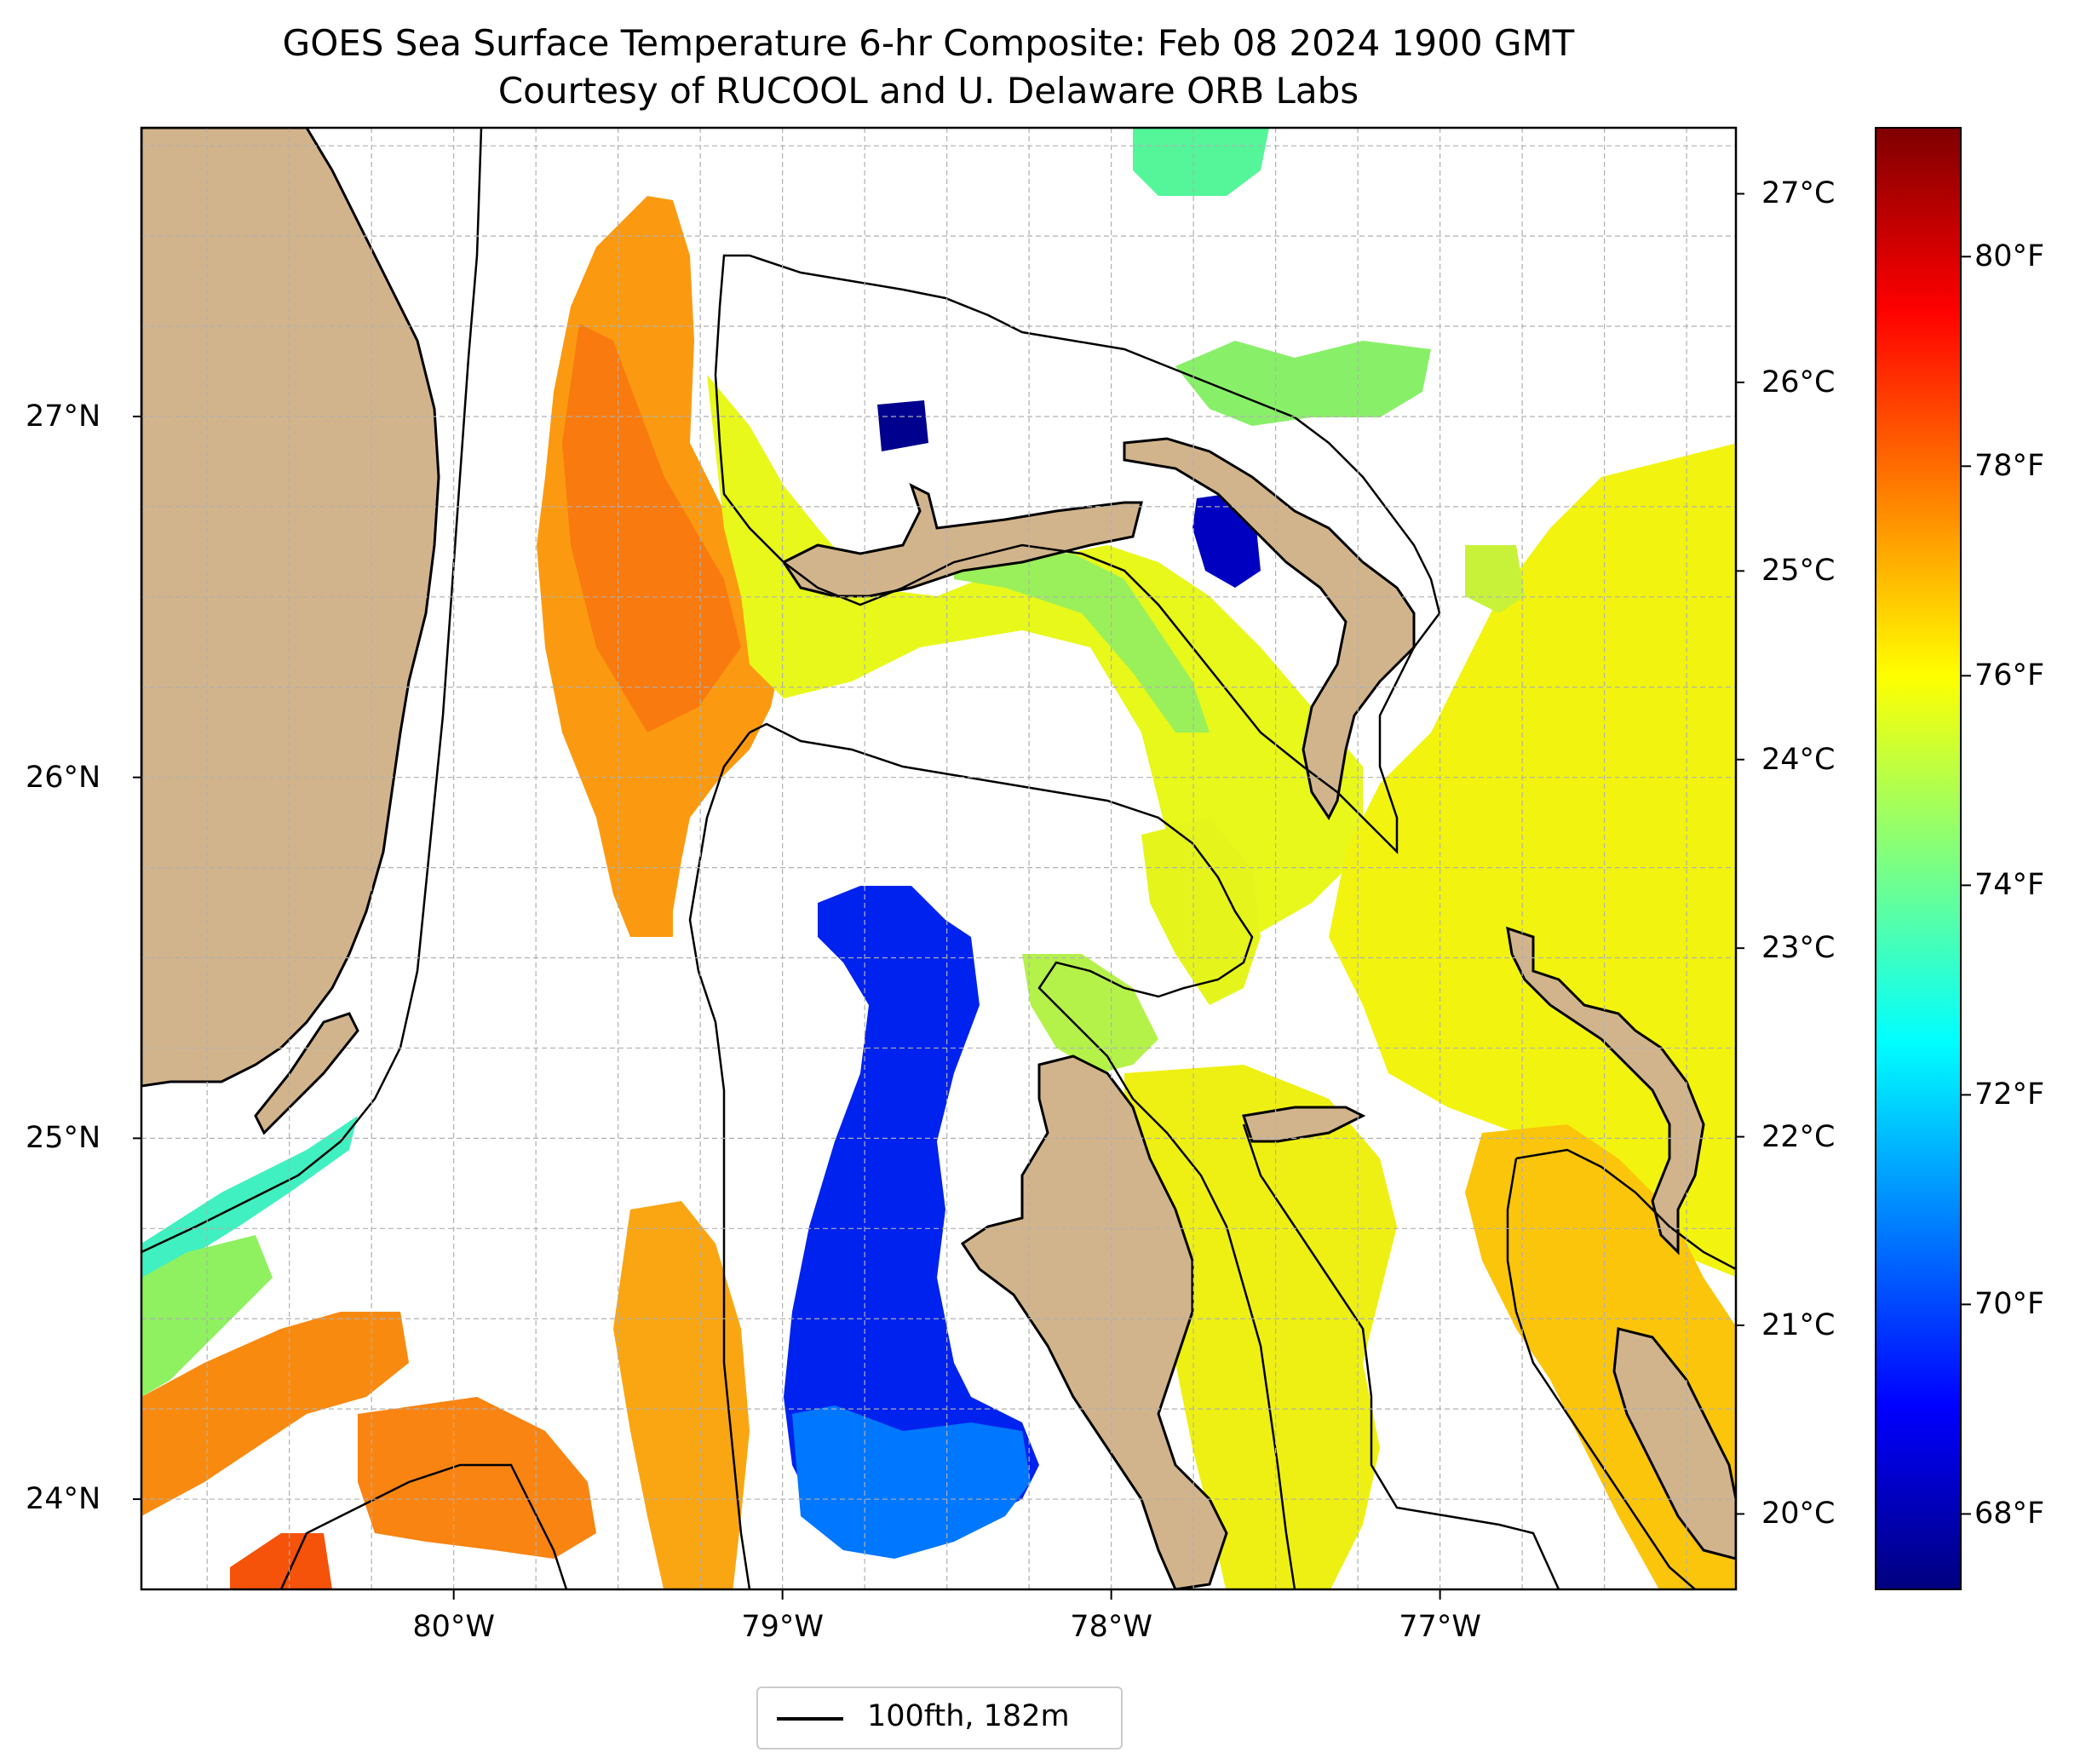  I want to click on isobath-exuma-sound, so click(1625, 1209).